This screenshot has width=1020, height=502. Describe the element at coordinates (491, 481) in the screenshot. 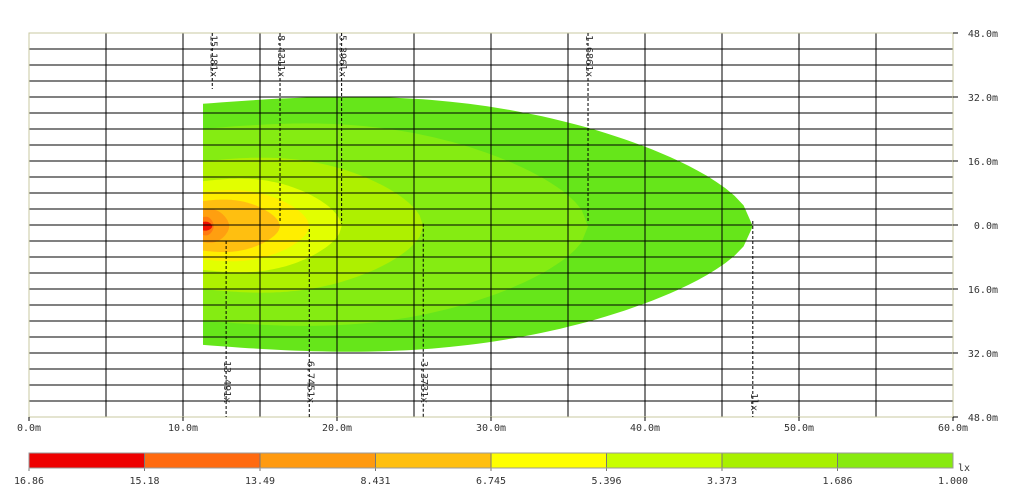

I see `legend-value: 6.745` at that location.